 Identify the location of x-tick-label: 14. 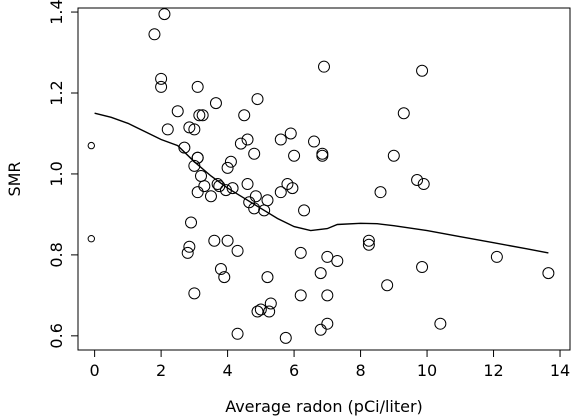
(560, 370).